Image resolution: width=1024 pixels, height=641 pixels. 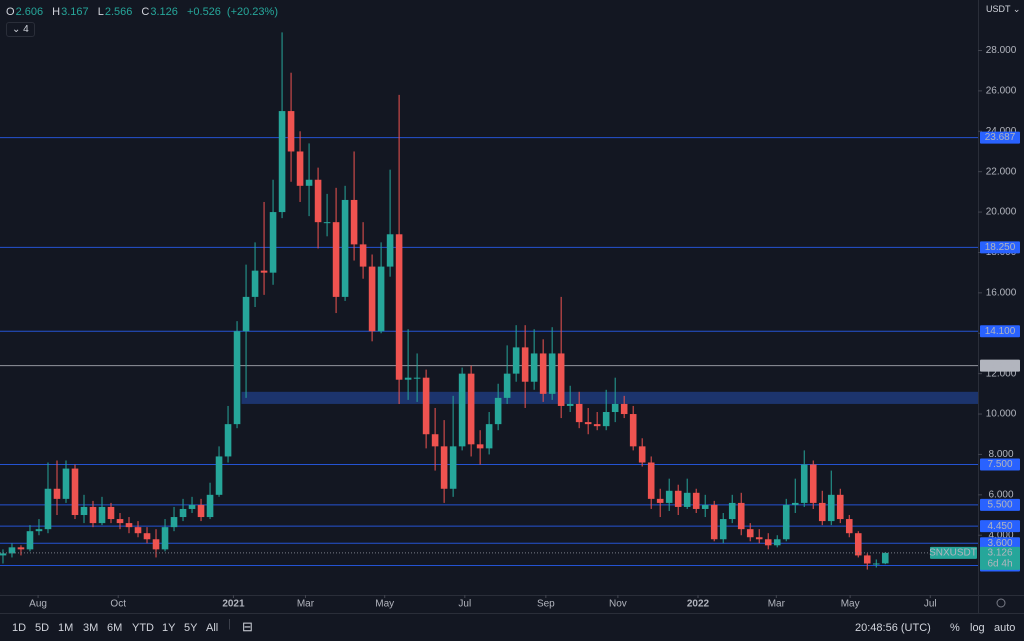 I want to click on auto-button: auto, so click(x=1005, y=628).